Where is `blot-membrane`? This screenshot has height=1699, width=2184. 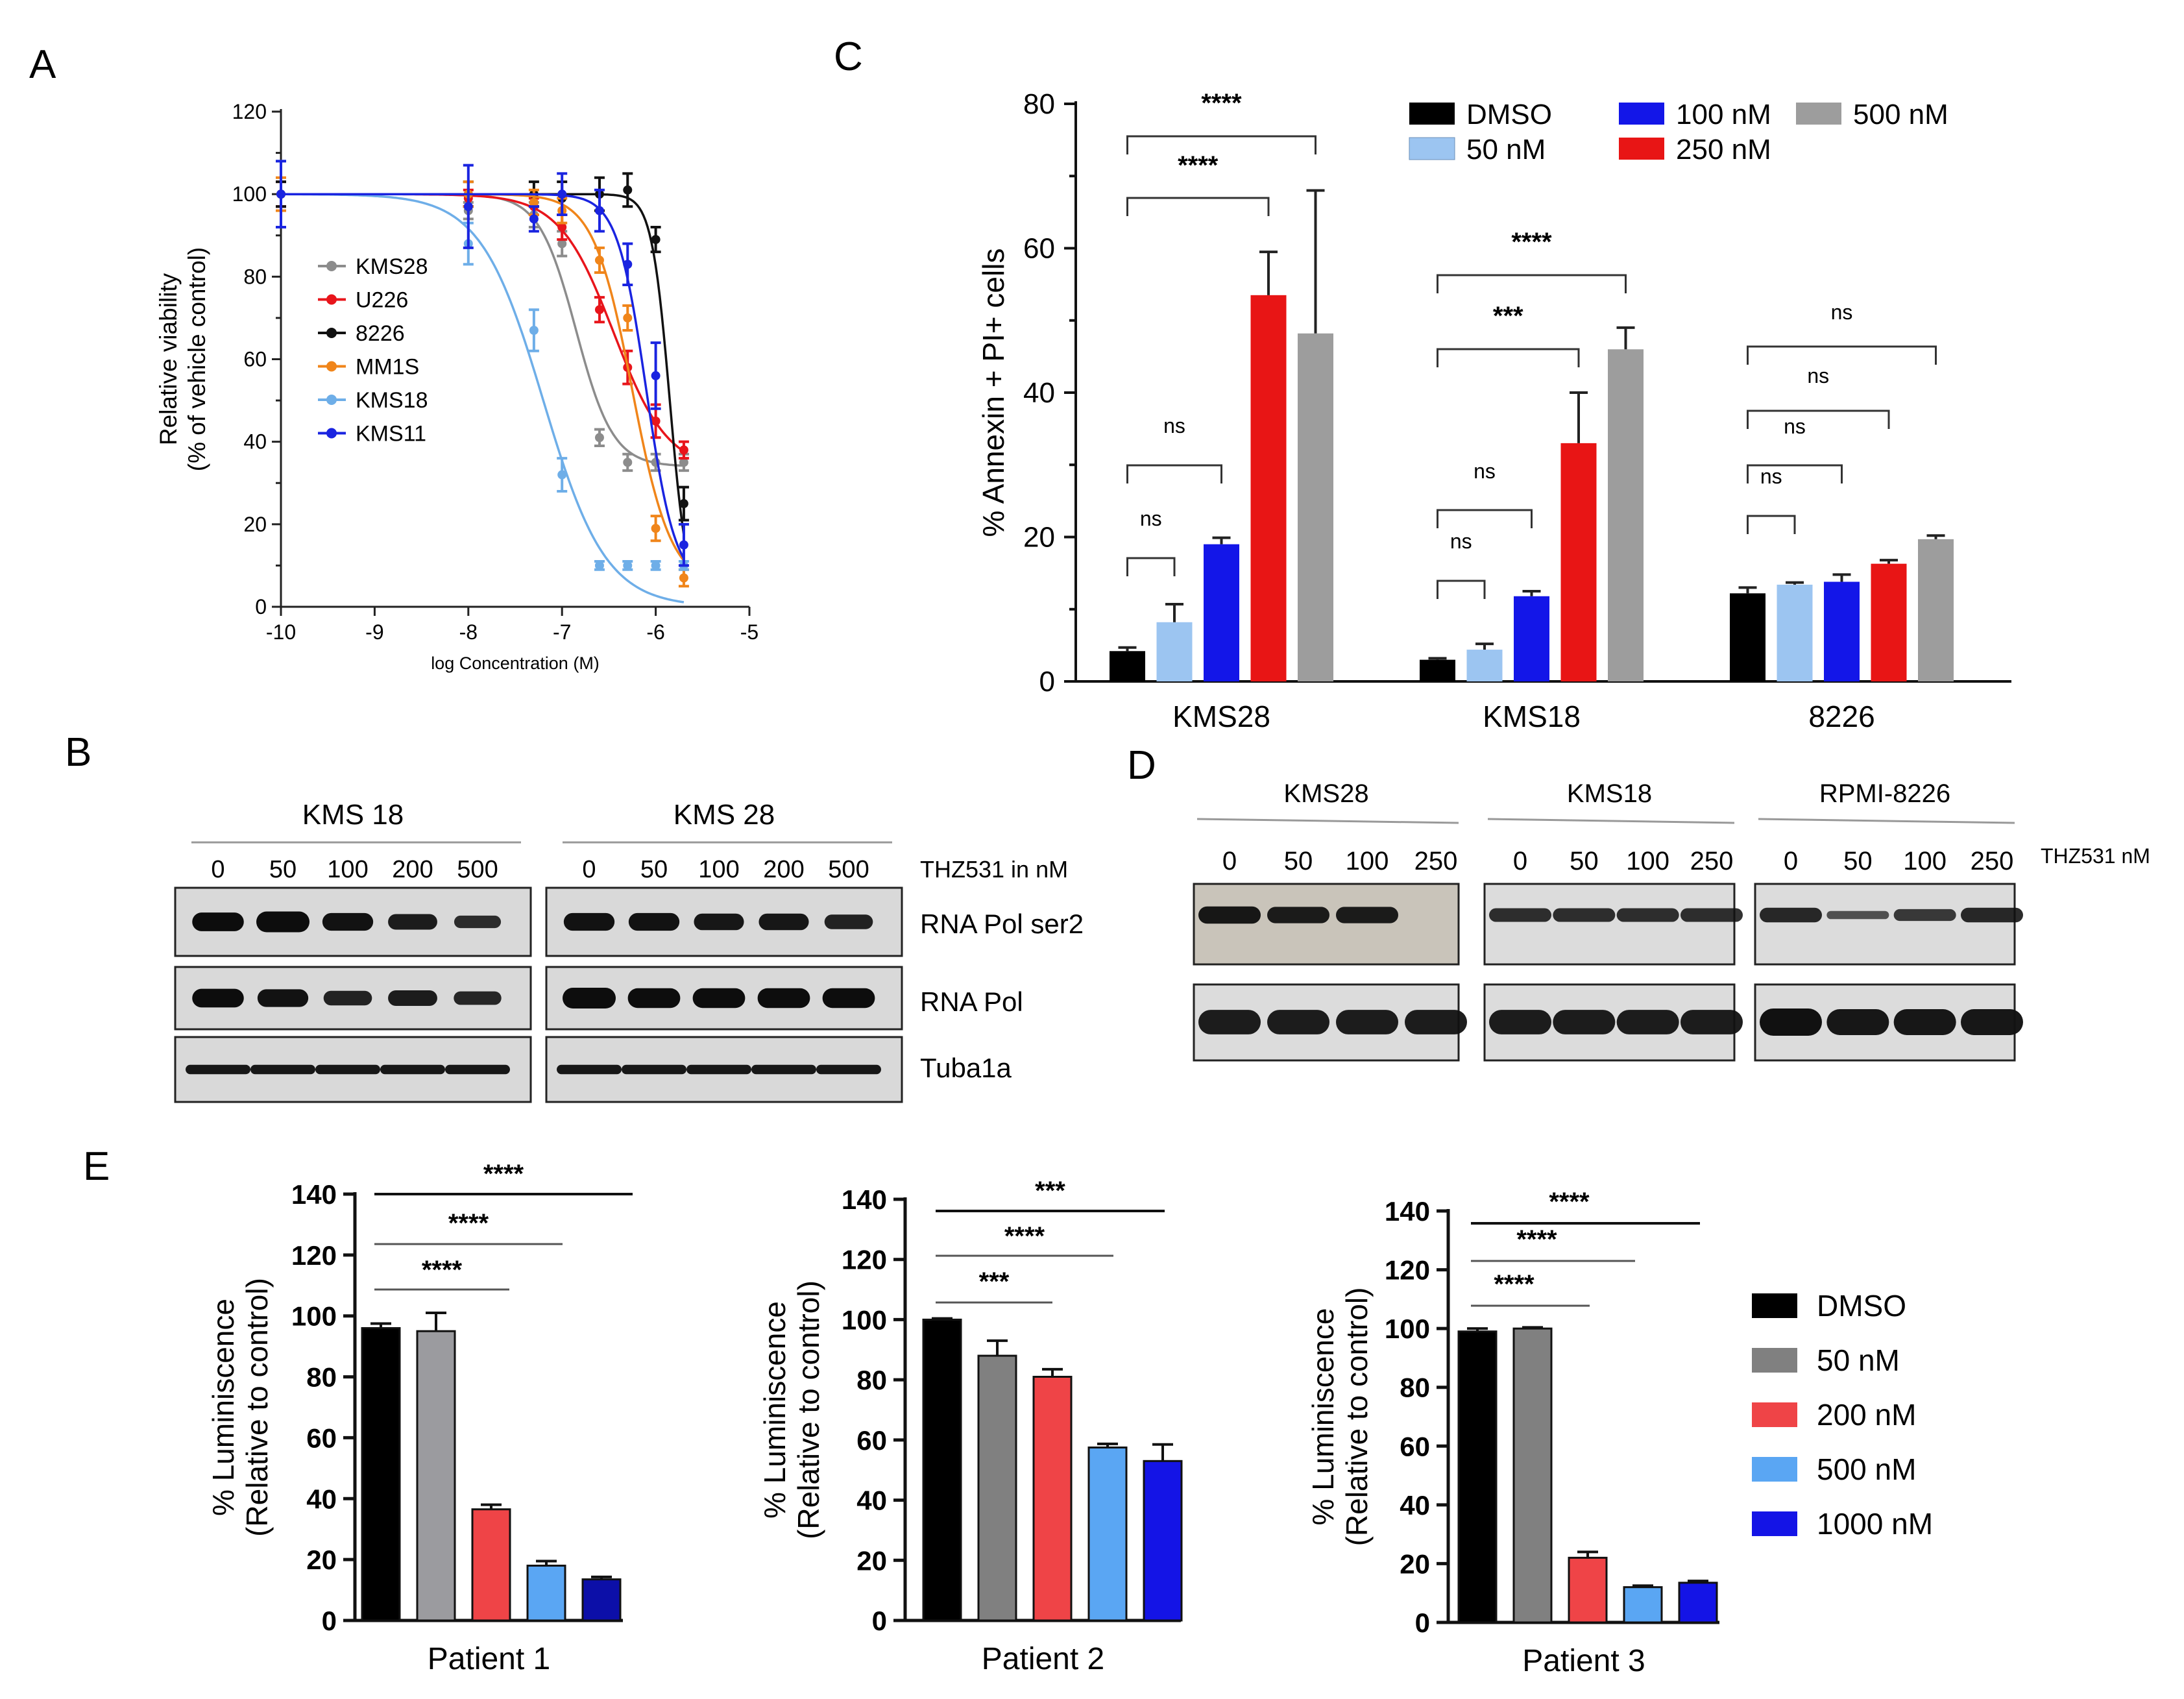
blot-membrane is located at coordinates (1326, 924).